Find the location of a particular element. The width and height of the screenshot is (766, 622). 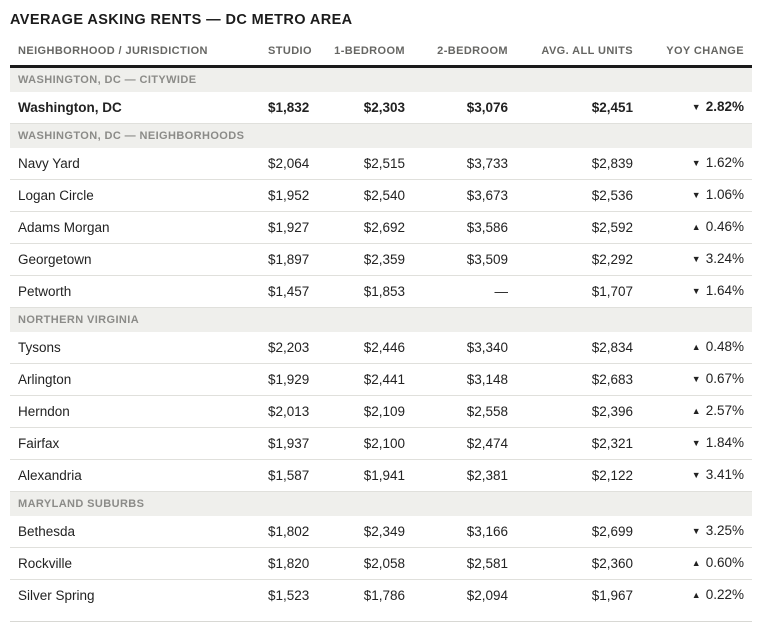

rent-cell: $1,523 is located at coordinates (289, 595).